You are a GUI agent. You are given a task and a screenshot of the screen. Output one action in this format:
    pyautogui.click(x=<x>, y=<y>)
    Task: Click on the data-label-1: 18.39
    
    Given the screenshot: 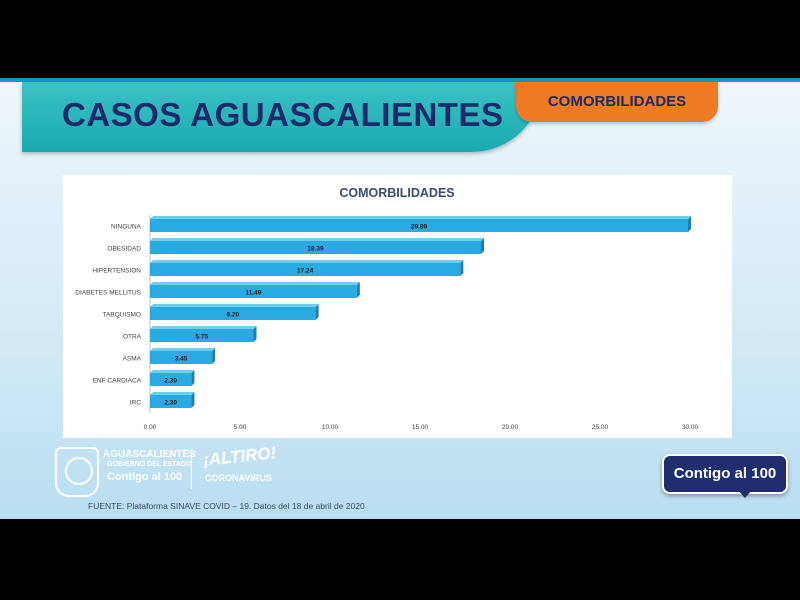 What is the action you would take?
    pyautogui.click(x=315, y=249)
    